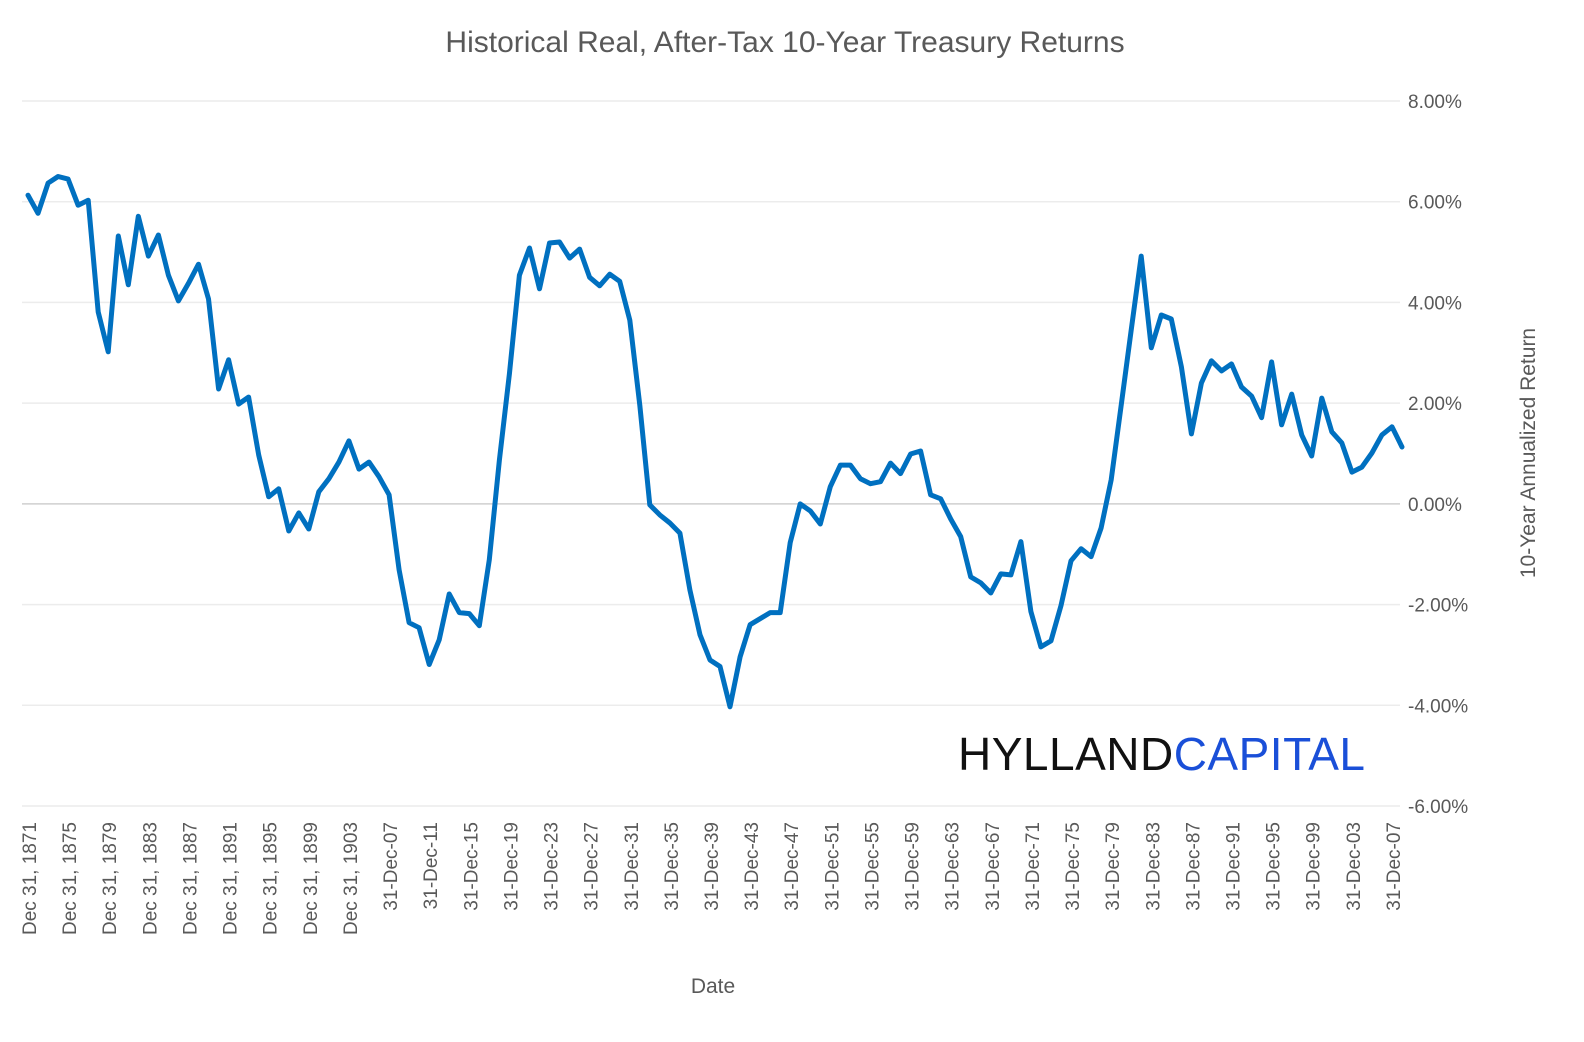 The height and width of the screenshot is (1042, 1584). I want to click on x-tick-label: 31-Dec-63, so click(953, 866).